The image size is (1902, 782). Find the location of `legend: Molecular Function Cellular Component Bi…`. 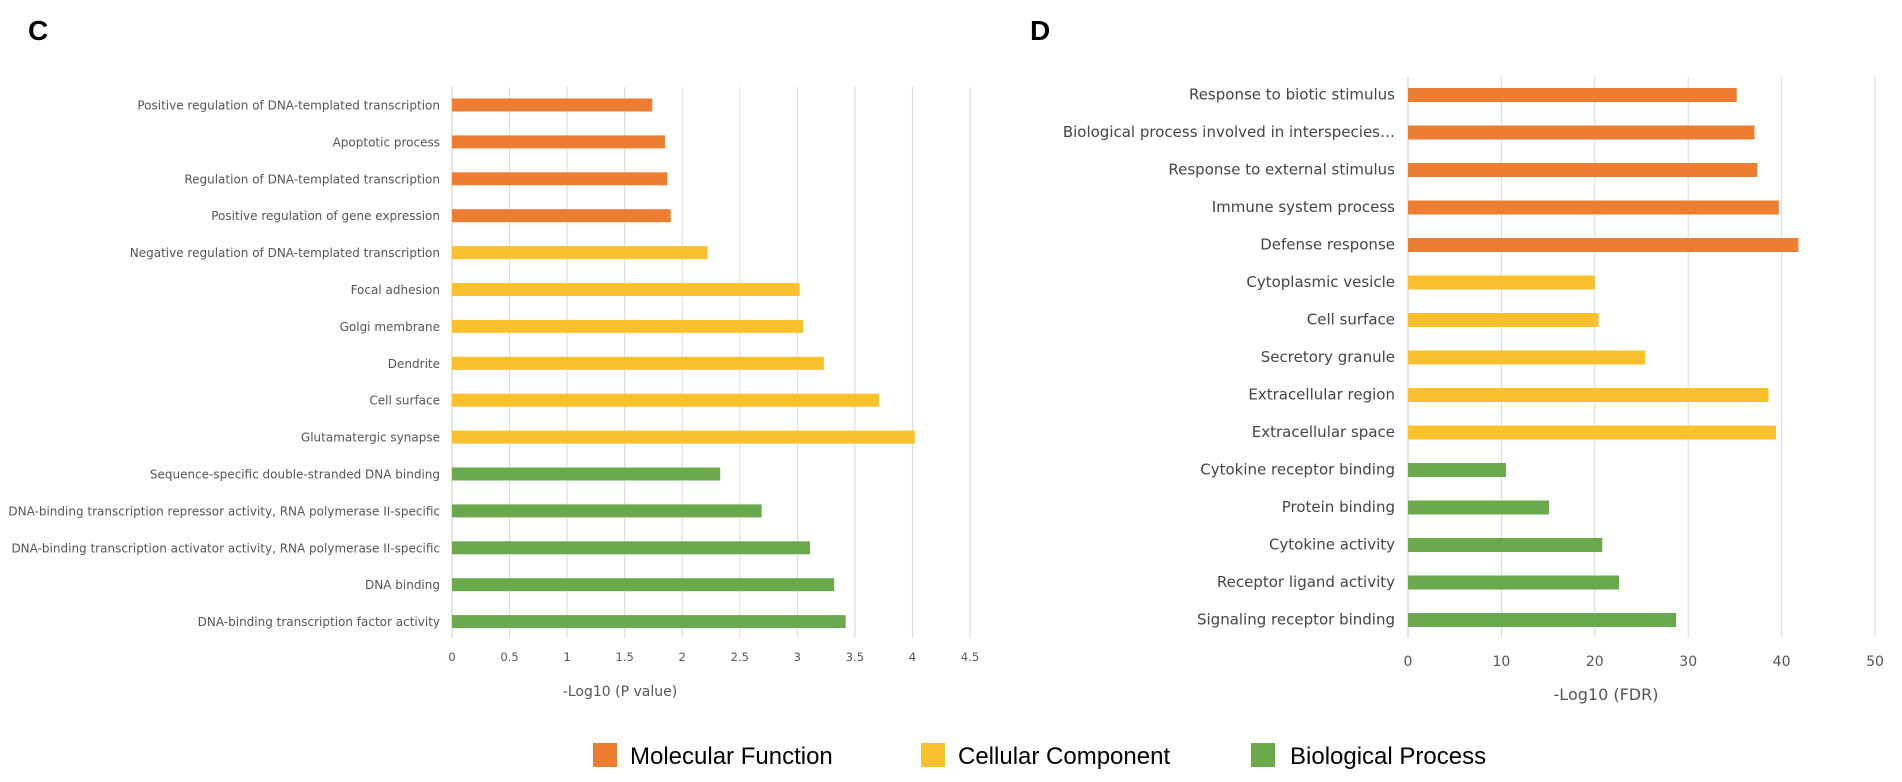

legend: Molecular Function Cellular Component Bi… is located at coordinates (1039, 756).